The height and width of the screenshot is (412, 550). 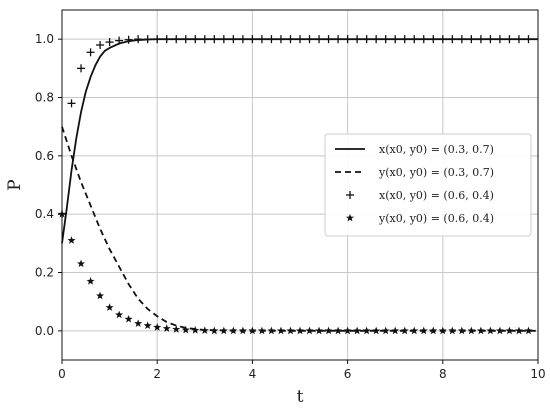 I want to click on y-tick-label: 0.8, so click(x=44, y=98).